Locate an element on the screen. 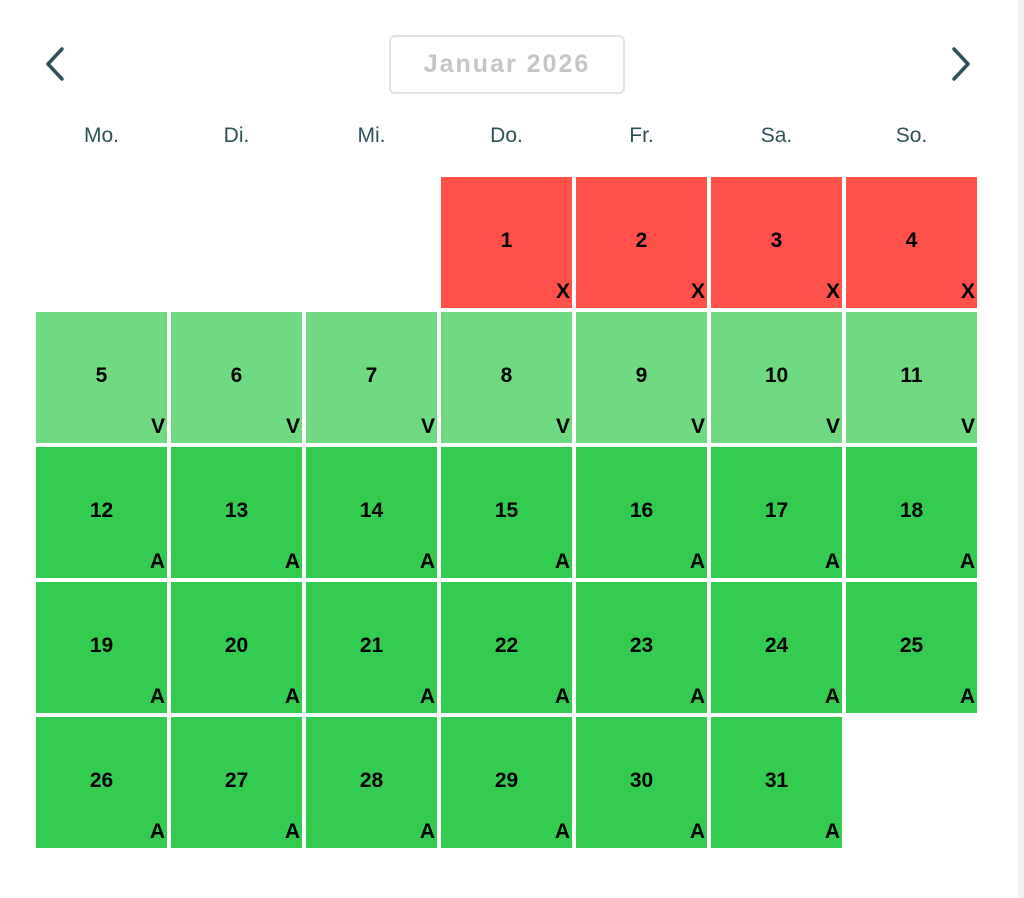  day-cell: 24 A is located at coordinates (776, 647).